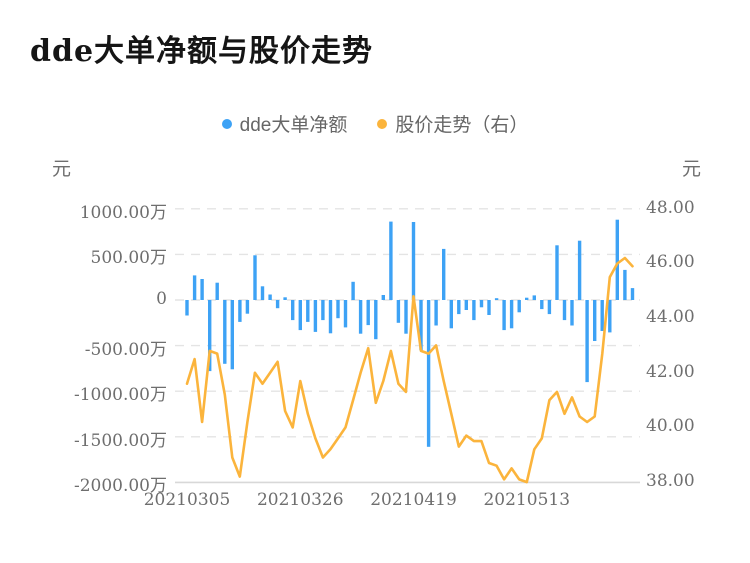 The image size is (750, 563). What do you see at coordinates (670, 207) in the screenshot?
I see `right-axis-tick-label: 48.00` at bounding box center [670, 207].